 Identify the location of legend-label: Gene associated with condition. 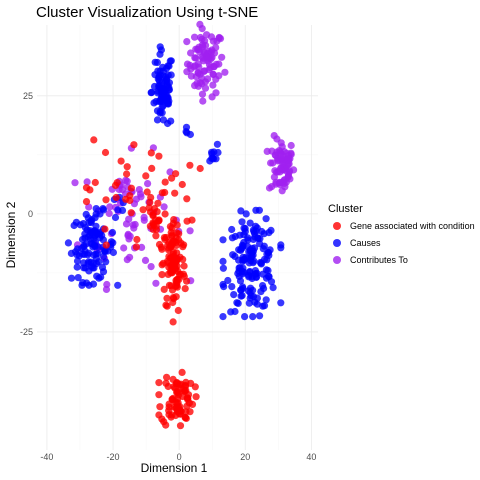
(412, 226).